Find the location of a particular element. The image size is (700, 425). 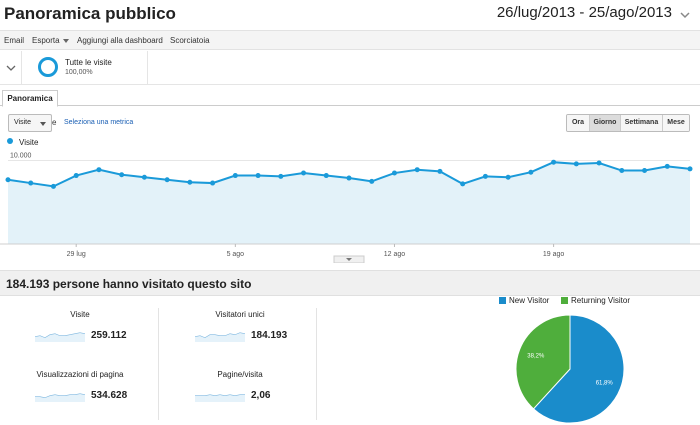

metric-card-pages-per-visit: Pagine/visita 2,06 is located at coordinates (240, 395).